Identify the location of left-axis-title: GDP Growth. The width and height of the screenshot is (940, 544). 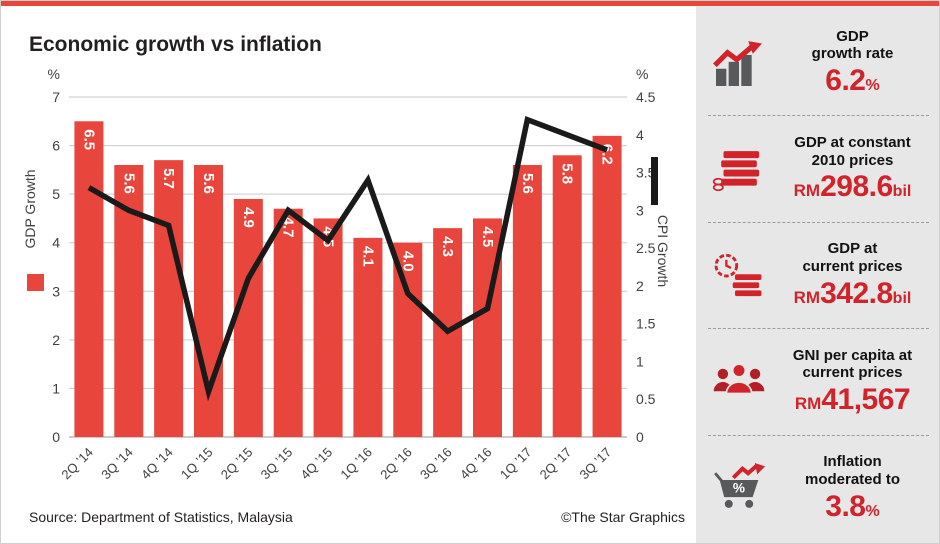
(30, 208).